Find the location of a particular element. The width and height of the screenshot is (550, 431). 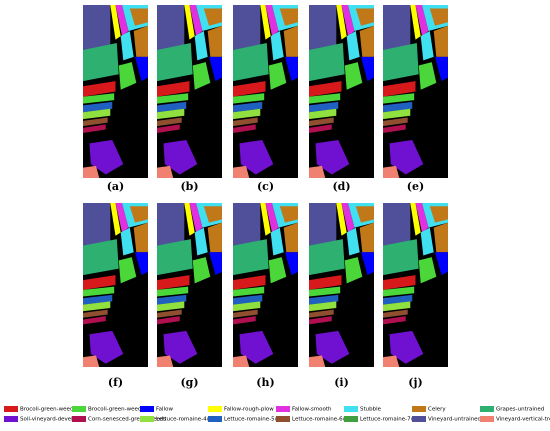

panel-label: (g) is located at coordinates (189, 382).